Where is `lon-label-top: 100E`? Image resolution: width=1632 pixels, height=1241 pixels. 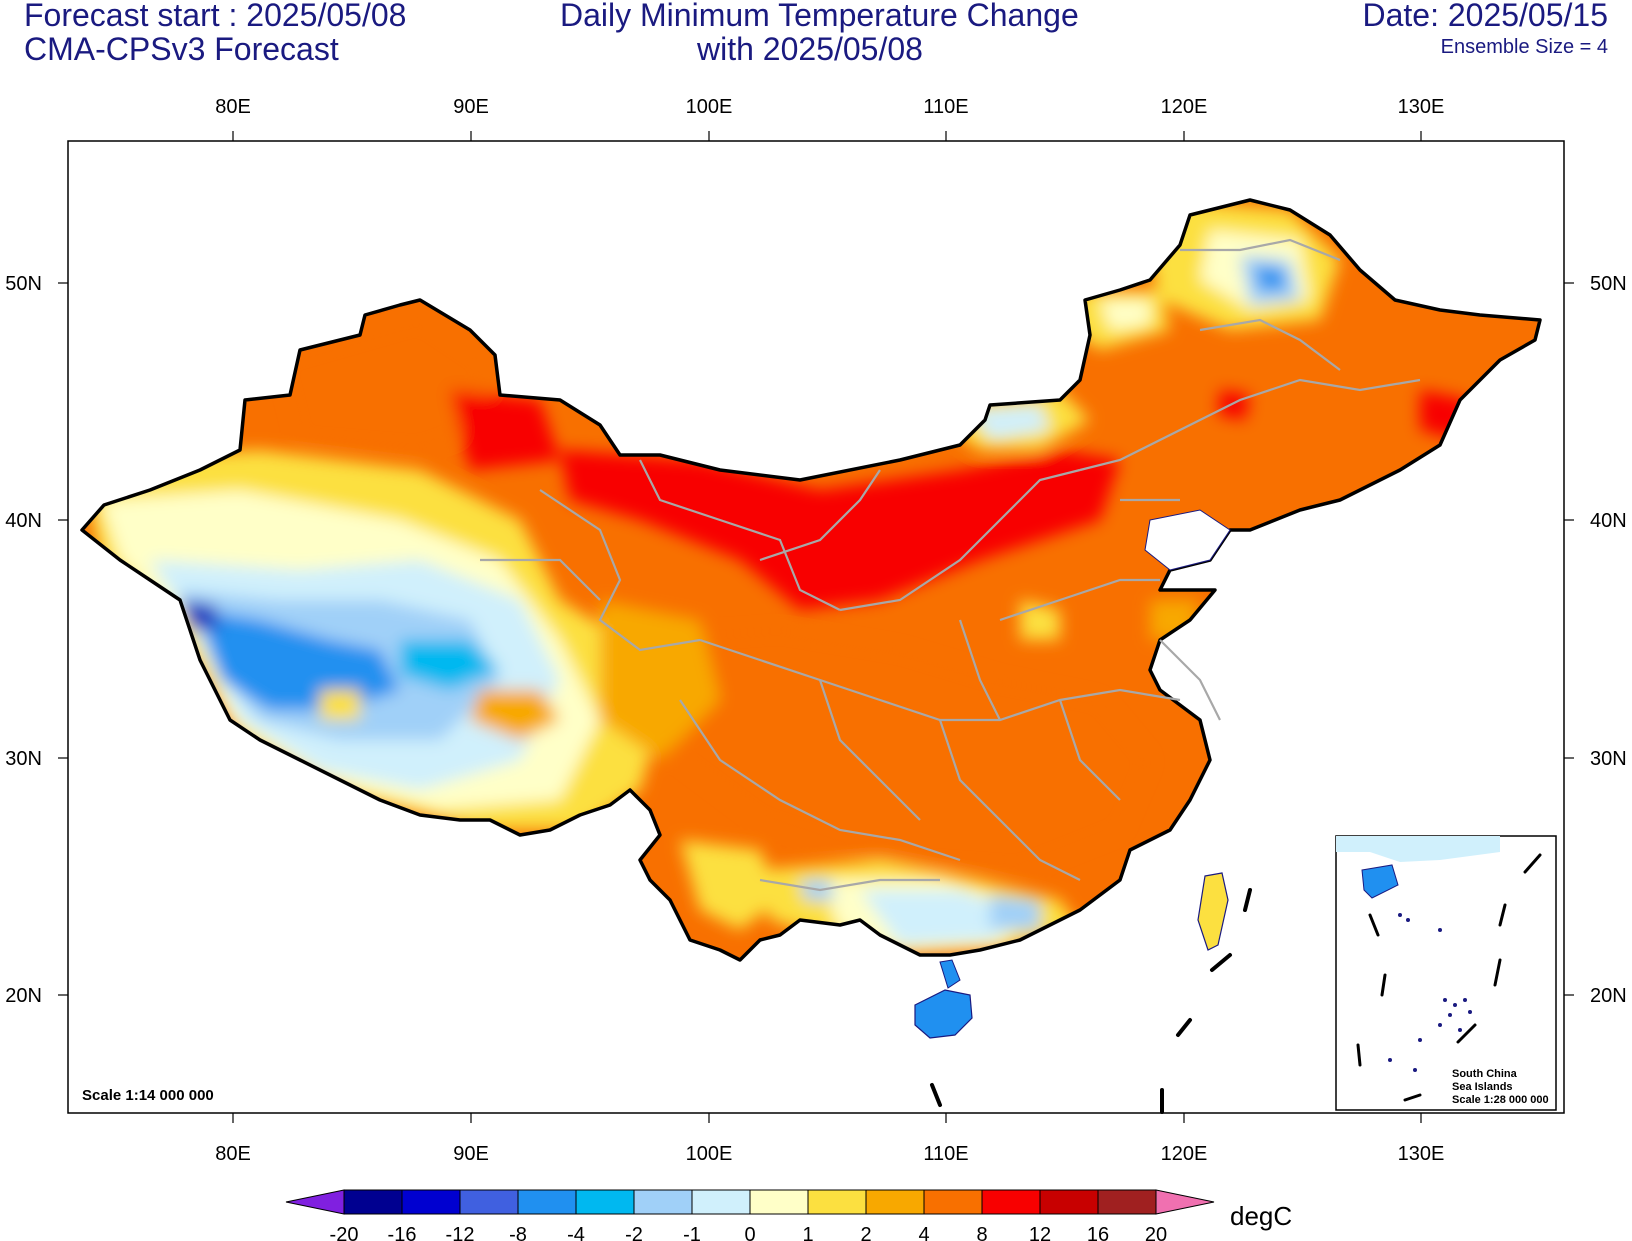
lon-label-top: 100E is located at coordinates (709, 107).